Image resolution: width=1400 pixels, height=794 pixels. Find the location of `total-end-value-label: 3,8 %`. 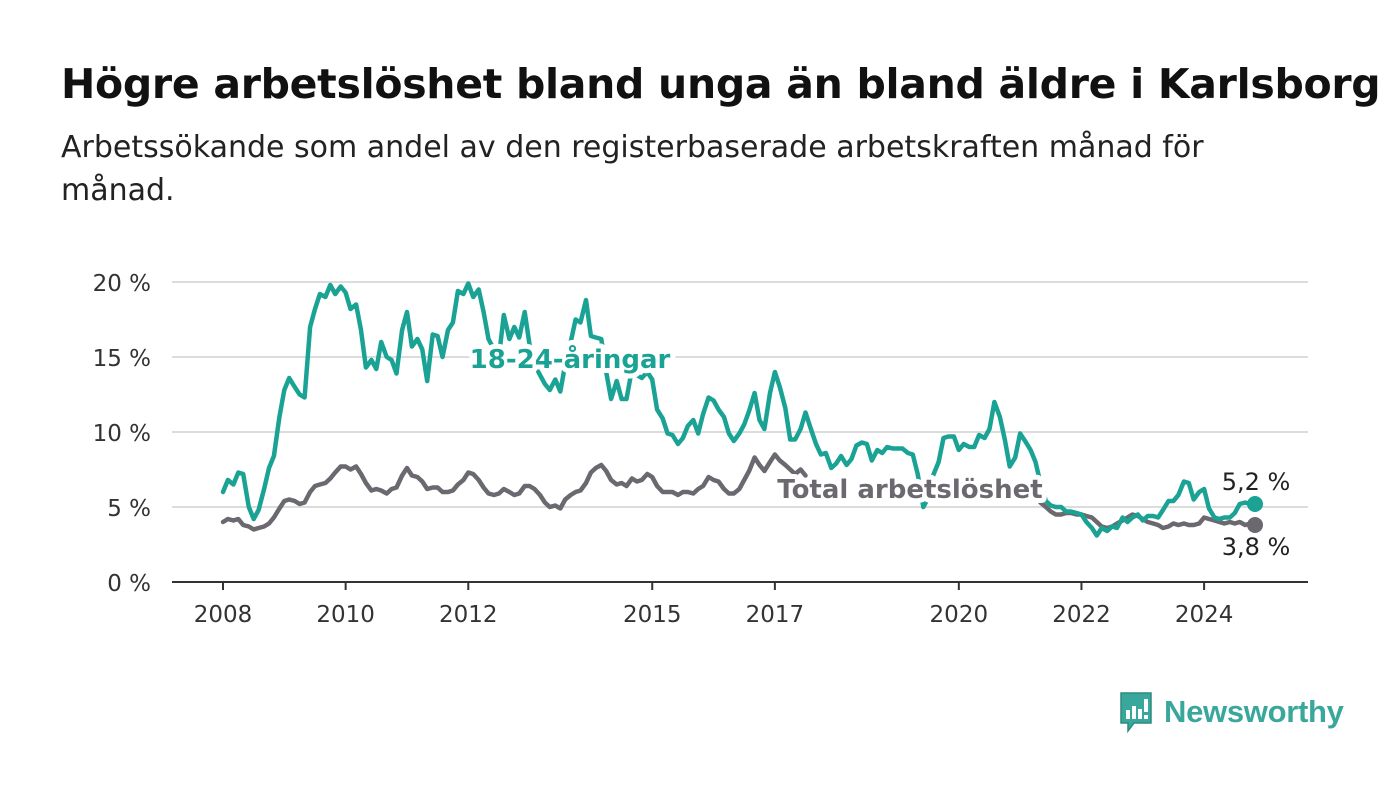

total-end-value-label: 3,8 % is located at coordinates (1256, 547).